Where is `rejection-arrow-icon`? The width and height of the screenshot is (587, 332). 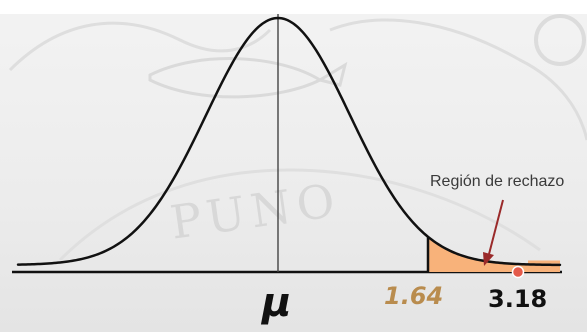
rejection-arrow-icon is located at coordinates (493, 232).